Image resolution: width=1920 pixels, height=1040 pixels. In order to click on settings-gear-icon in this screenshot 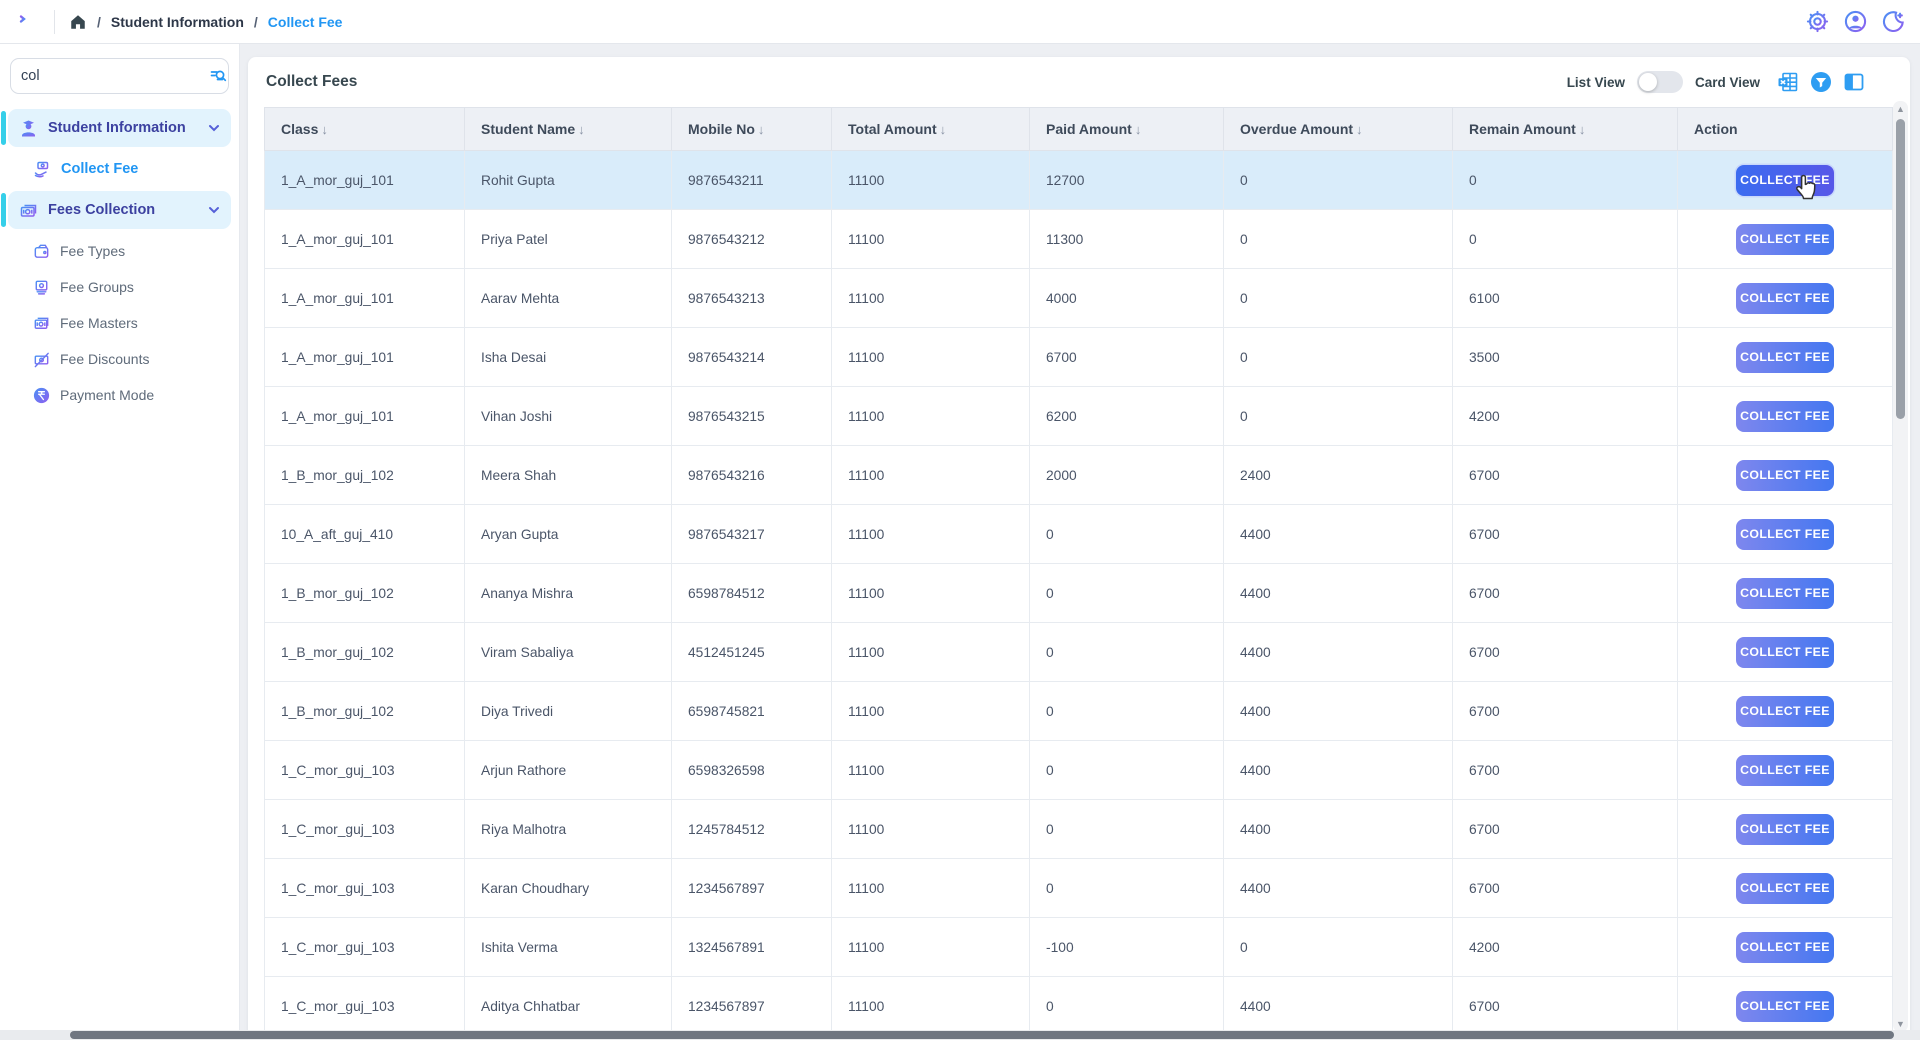, I will do `click(1817, 22)`.